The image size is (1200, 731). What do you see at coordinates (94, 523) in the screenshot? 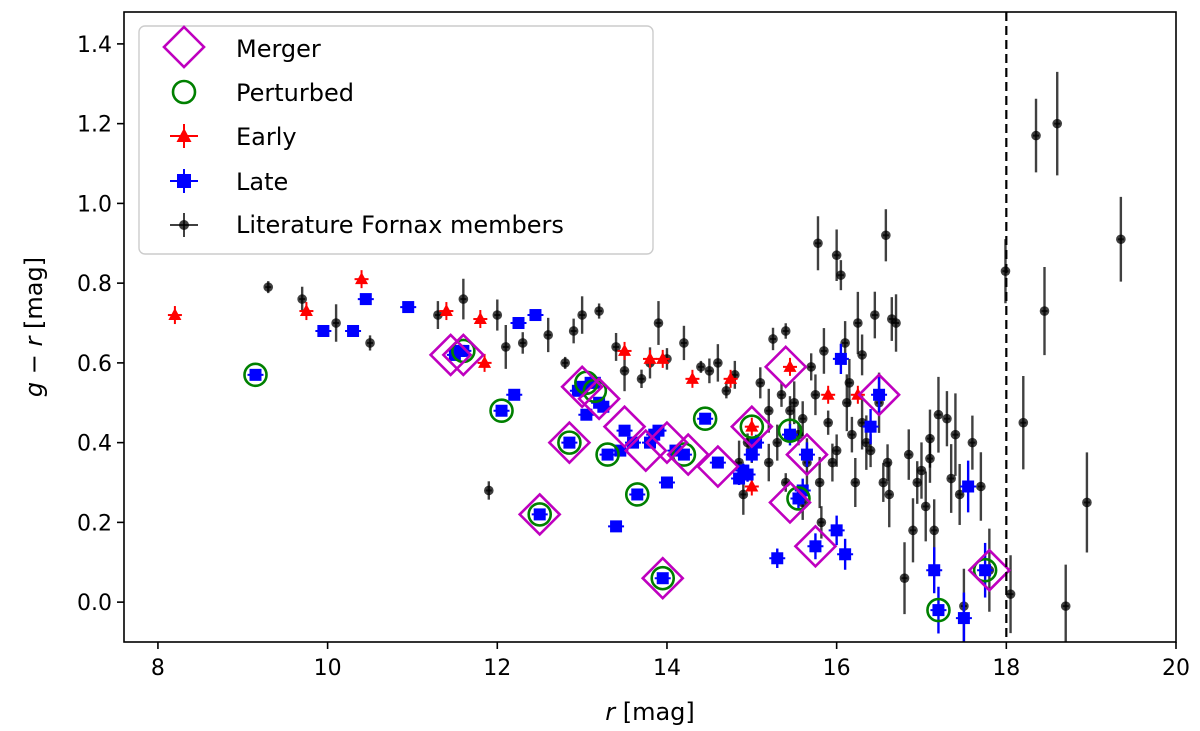
I see `y-tick-label: 0.2` at bounding box center [94, 523].